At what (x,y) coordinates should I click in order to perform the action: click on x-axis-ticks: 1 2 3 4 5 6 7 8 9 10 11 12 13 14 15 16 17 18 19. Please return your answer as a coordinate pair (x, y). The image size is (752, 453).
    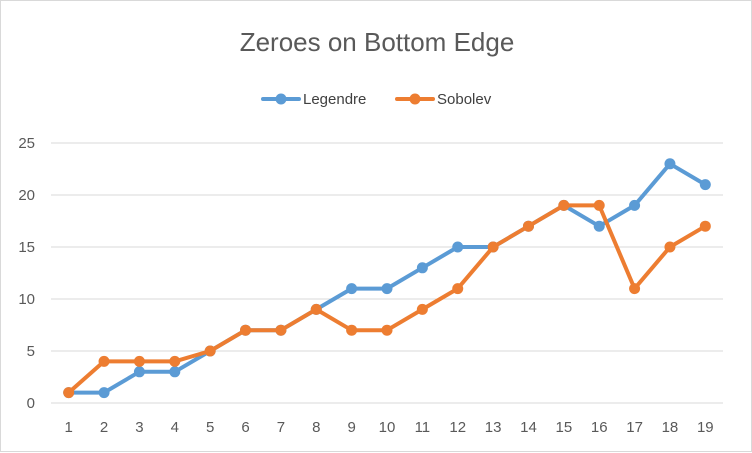
    Looking at the image, I should click on (389, 427).